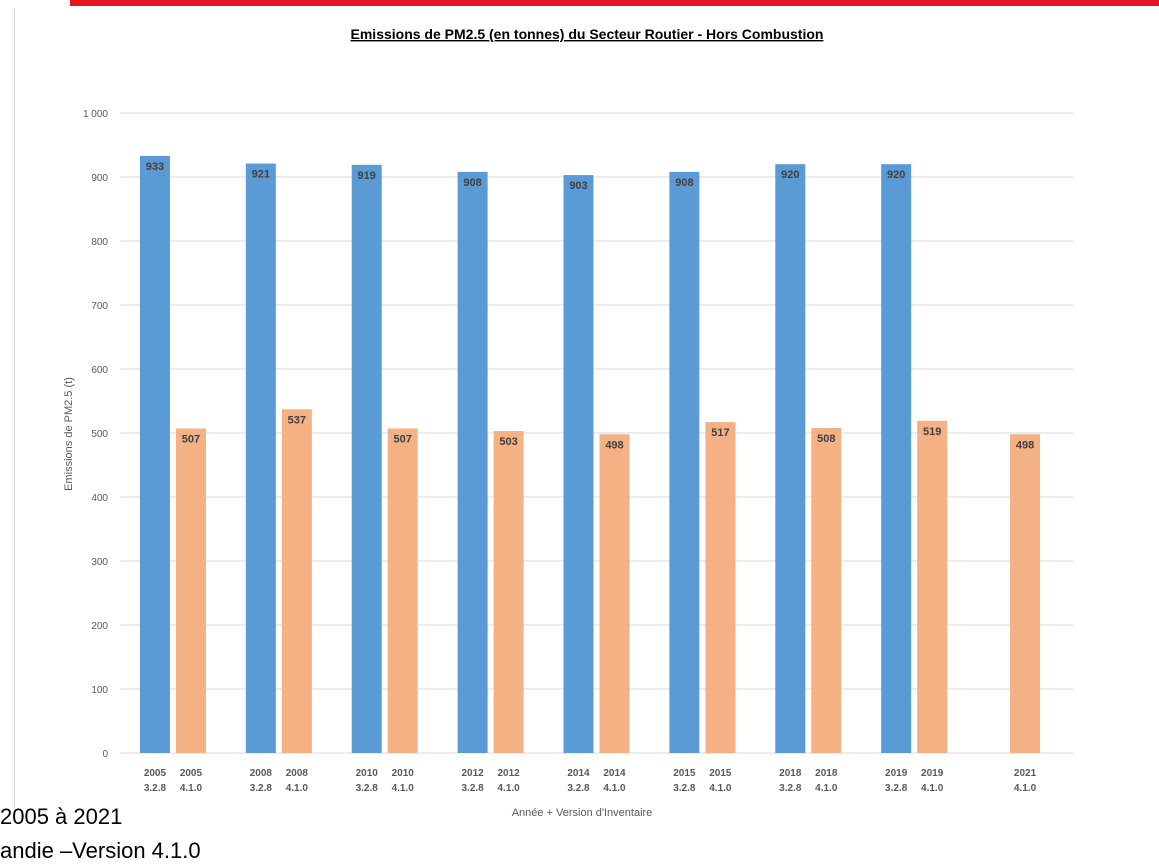 The width and height of the screenshot is (1159, 864). I want to click on y-tick-label: 1 000, so click(95, 114).